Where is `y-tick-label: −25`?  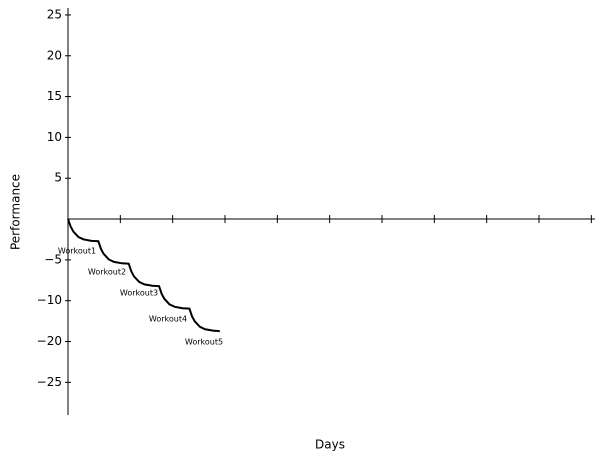 y-tick-label: −25 is located at coordinates (49, 382).